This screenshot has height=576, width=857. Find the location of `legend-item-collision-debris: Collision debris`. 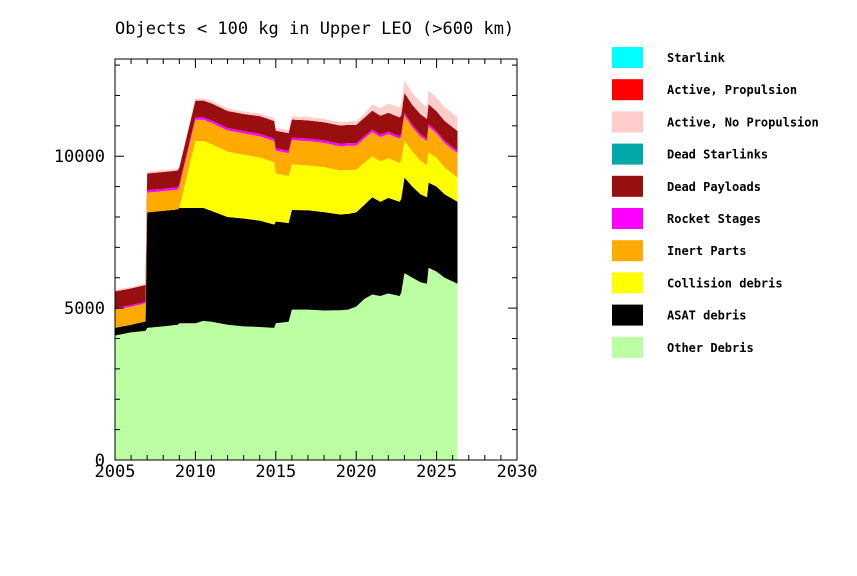

legend-item-collision-debris: Collision debris is located at coordinates (697, 283).